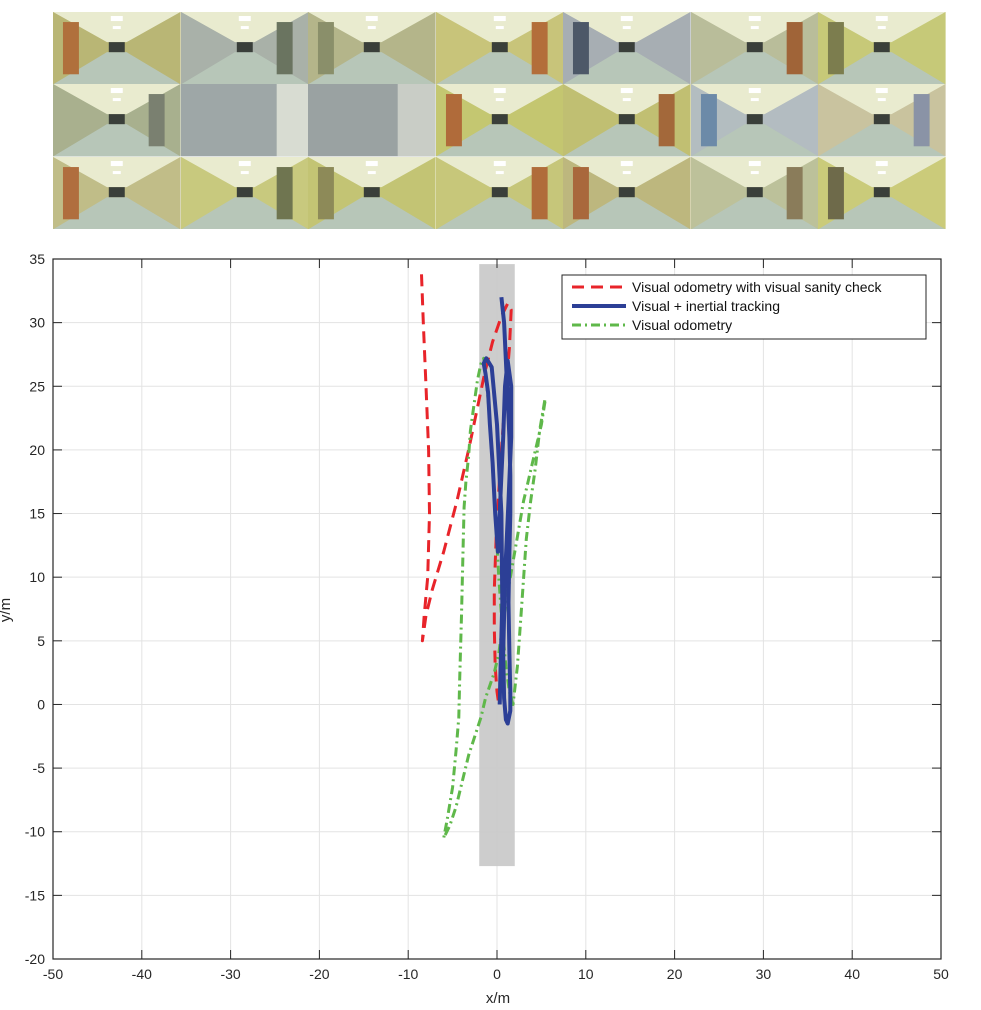 This screenshot has width=981, height=1010. What do you see at coordinates (706, 306) in the screenshot?
I see `legend-label: Visual + inertial tracking` at bounding box center [706, 306].